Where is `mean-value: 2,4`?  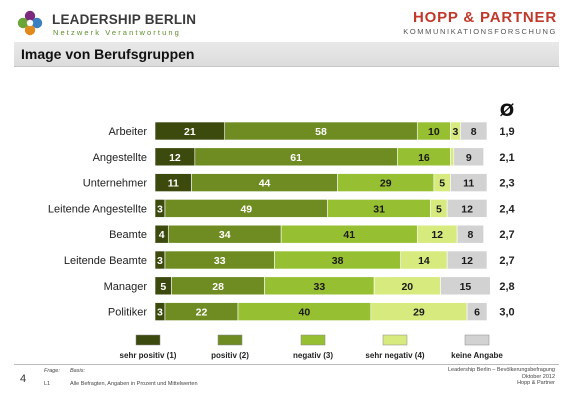
mean-value: 2,4 is located at coordinates (507, 209).